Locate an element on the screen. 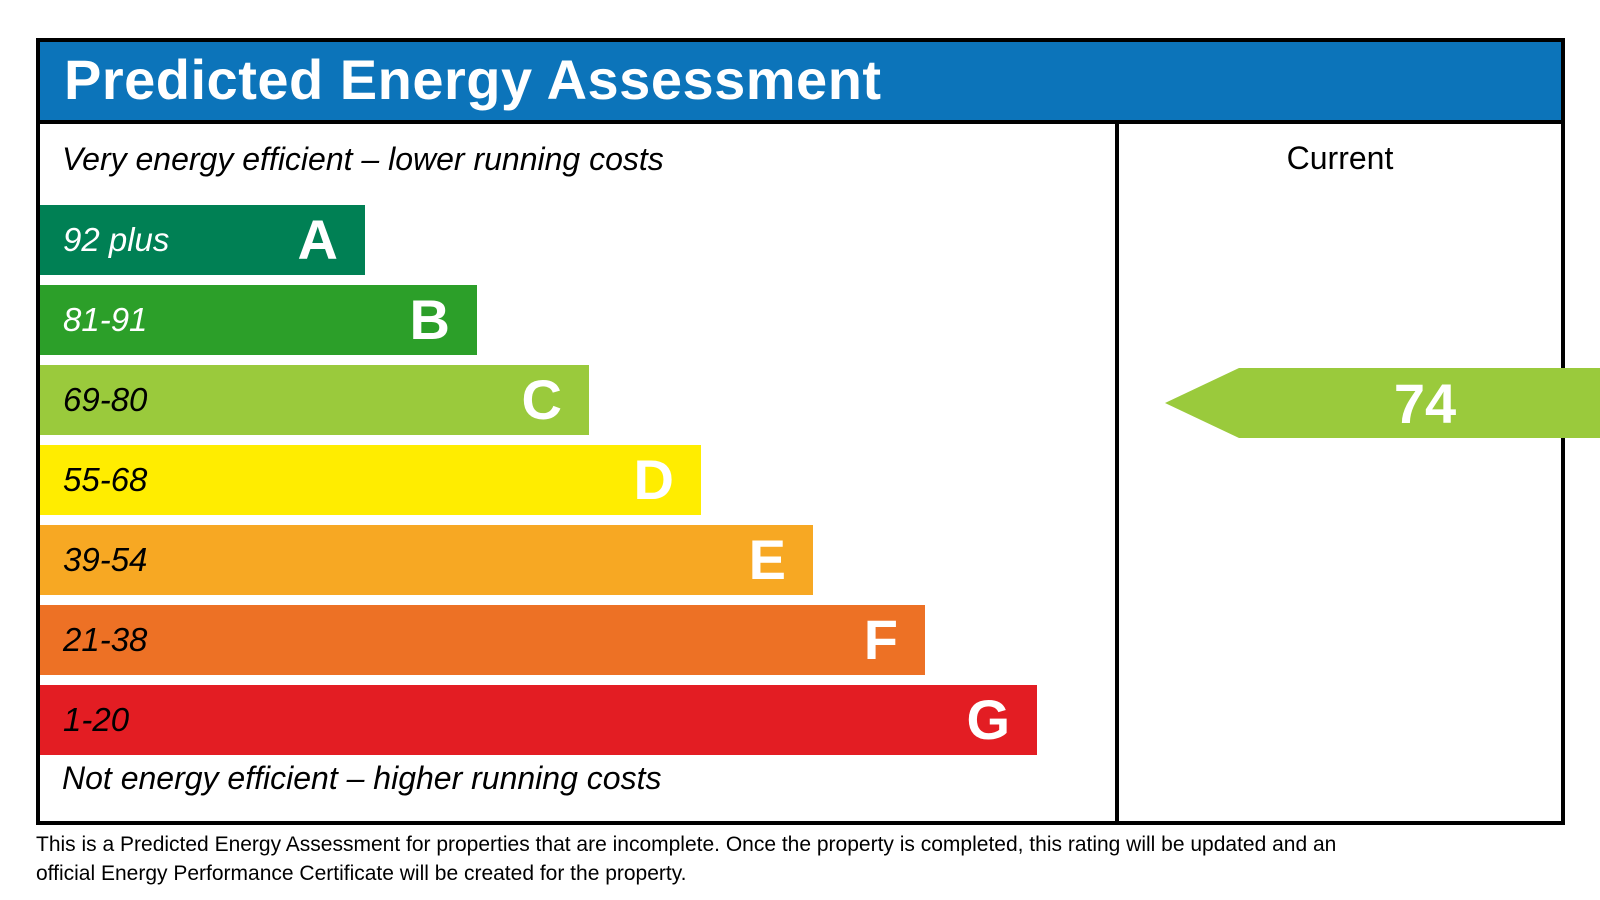 The width and height of the screenshot is (1600, 900). title-bar: Predicted Energy Assessment is located at coordinates (800, 83).